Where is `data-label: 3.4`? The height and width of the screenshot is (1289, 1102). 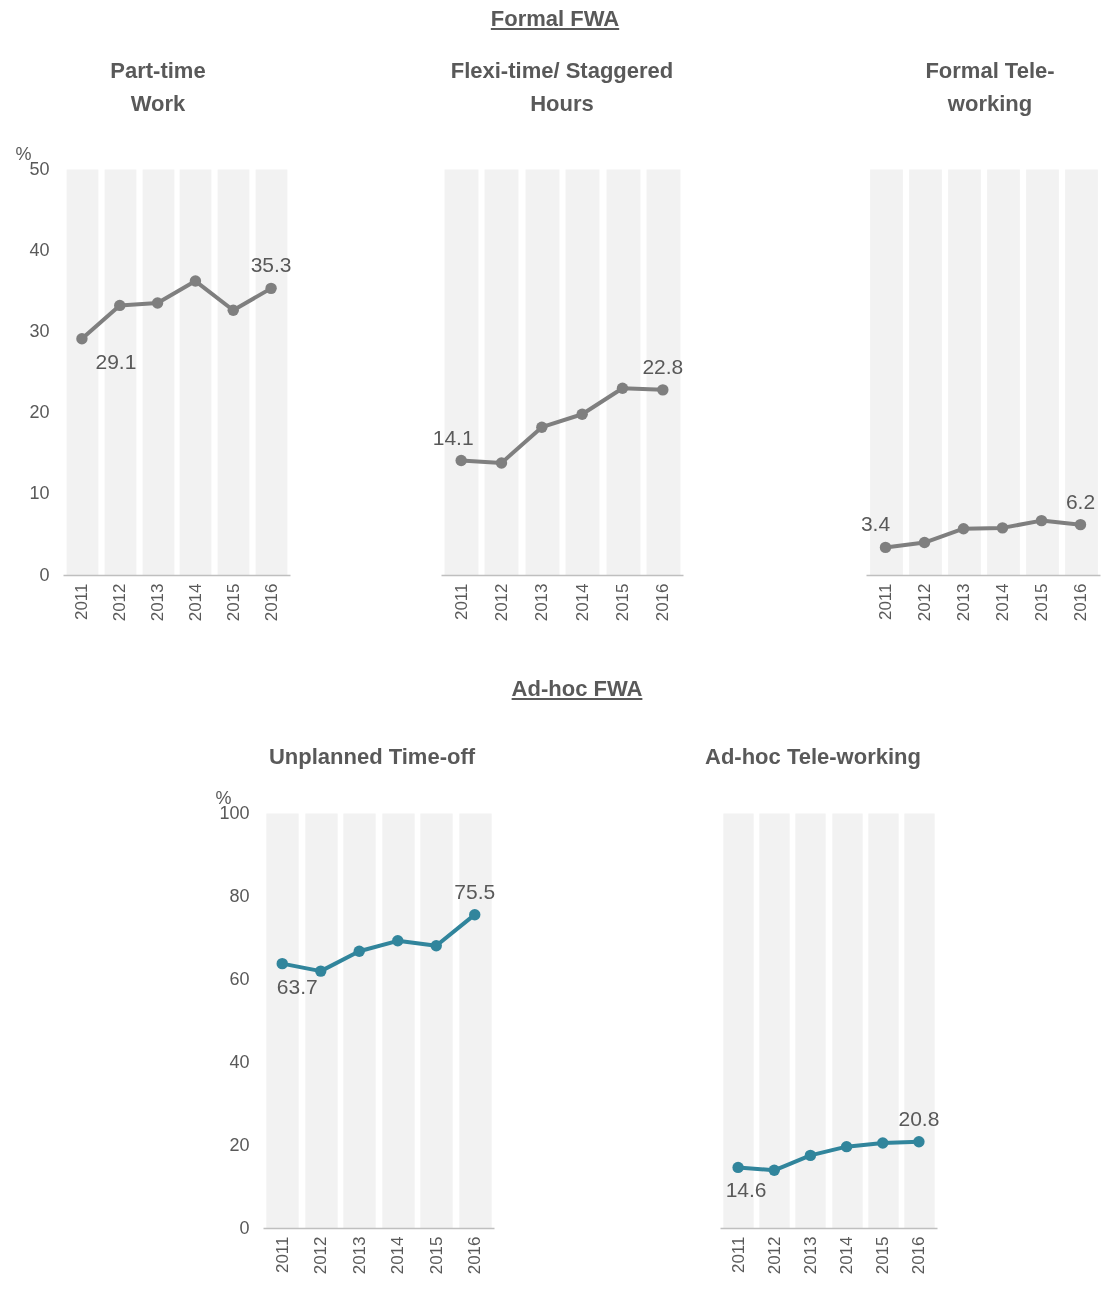 data-label: 3.4 is located at coordinates (875, 524).